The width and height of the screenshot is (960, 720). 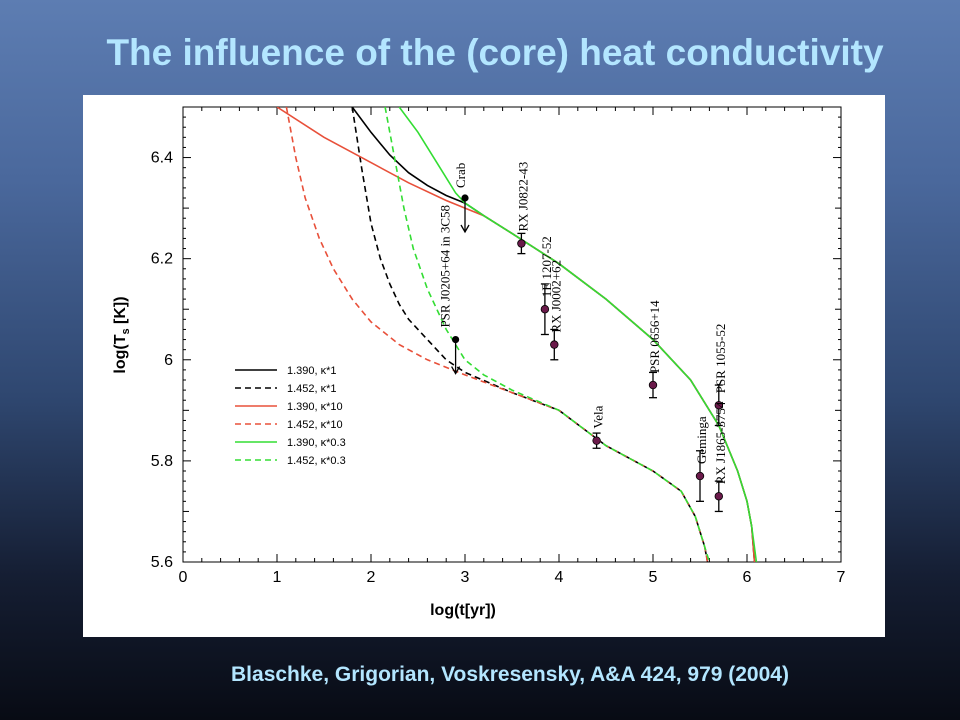 What do you see at coordinates (445, 266) in the screenshot?
I see `data-point-label: PSR J0205+64 in 3C58` at bounding box center [445, 266].